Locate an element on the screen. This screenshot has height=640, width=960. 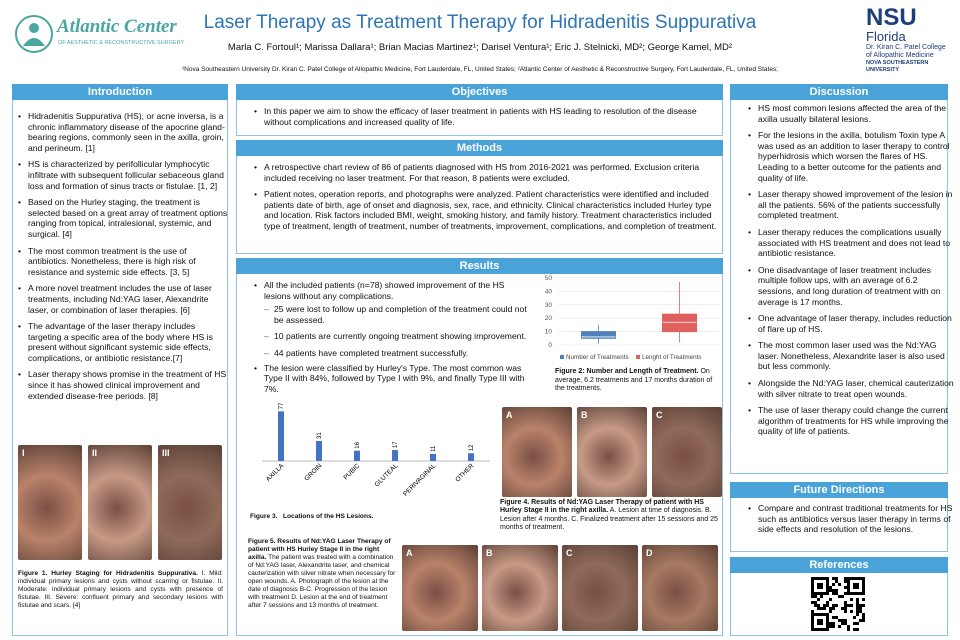
x-tick-label: GROIN is located at coordinates (313, 472).